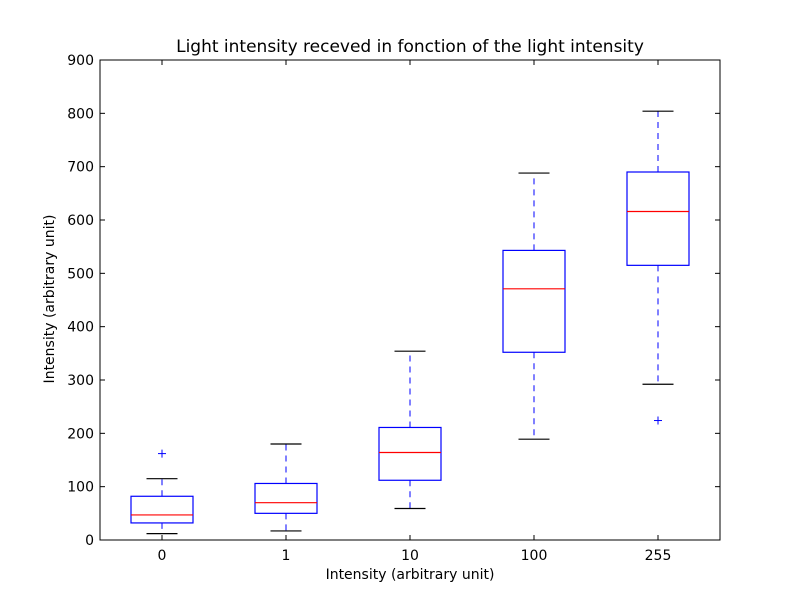 Image resolution: width=800 pixels, height=600 pixels. I want to click on y-tick-label: 200, so click(80, 434).